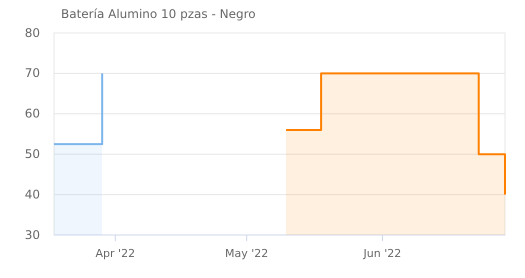 This screenshot has width=525, height=278. What do you see at coordinates (32, 73) in the screenshot?
I see `y-tick-label: 70` at bounding box center [32, 73].